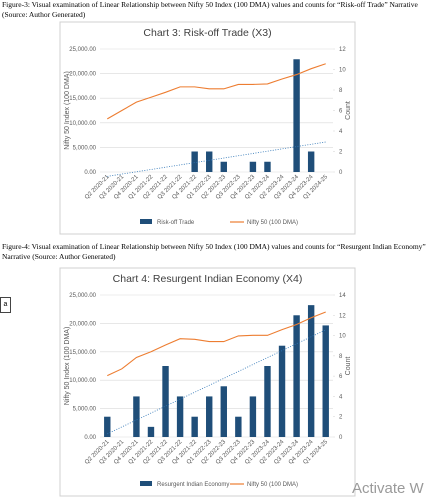  Describe the element at coordinates (208, 279) in the screenshot. I see `chart-title: Chart 4: Resurgent Indian Economy (X4)` at that location.